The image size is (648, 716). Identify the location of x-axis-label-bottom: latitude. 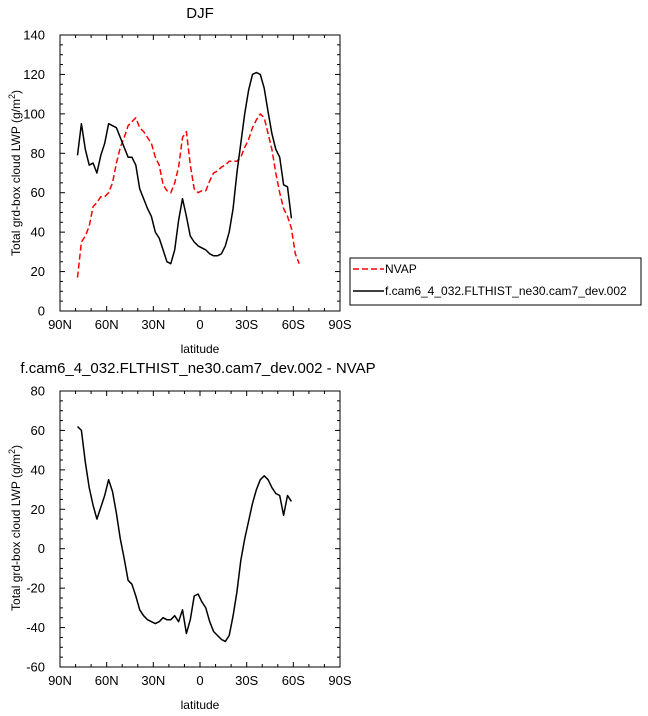
(200, 705).